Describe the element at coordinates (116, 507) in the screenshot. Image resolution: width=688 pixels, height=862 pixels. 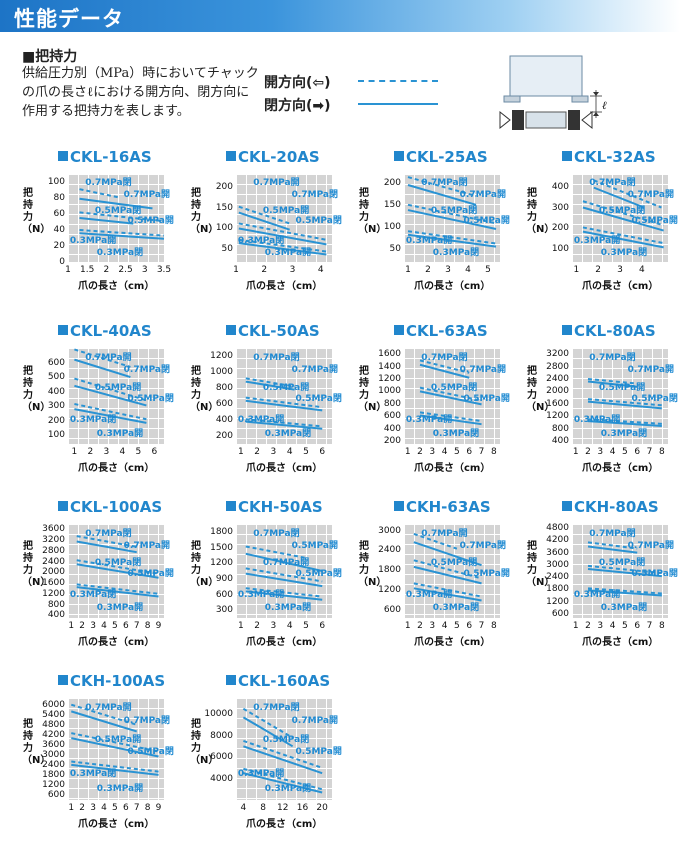
I see `chart-title-text: CKL-100AS` at that location.